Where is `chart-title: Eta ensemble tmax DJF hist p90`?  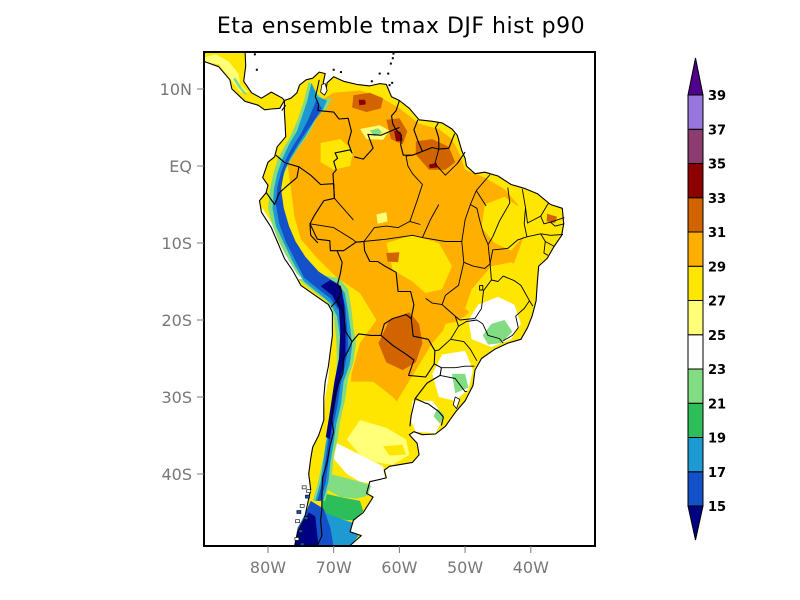 chart-title: Eta ensemble tmax DJF hist p90 is located at coordinates (400, 26).